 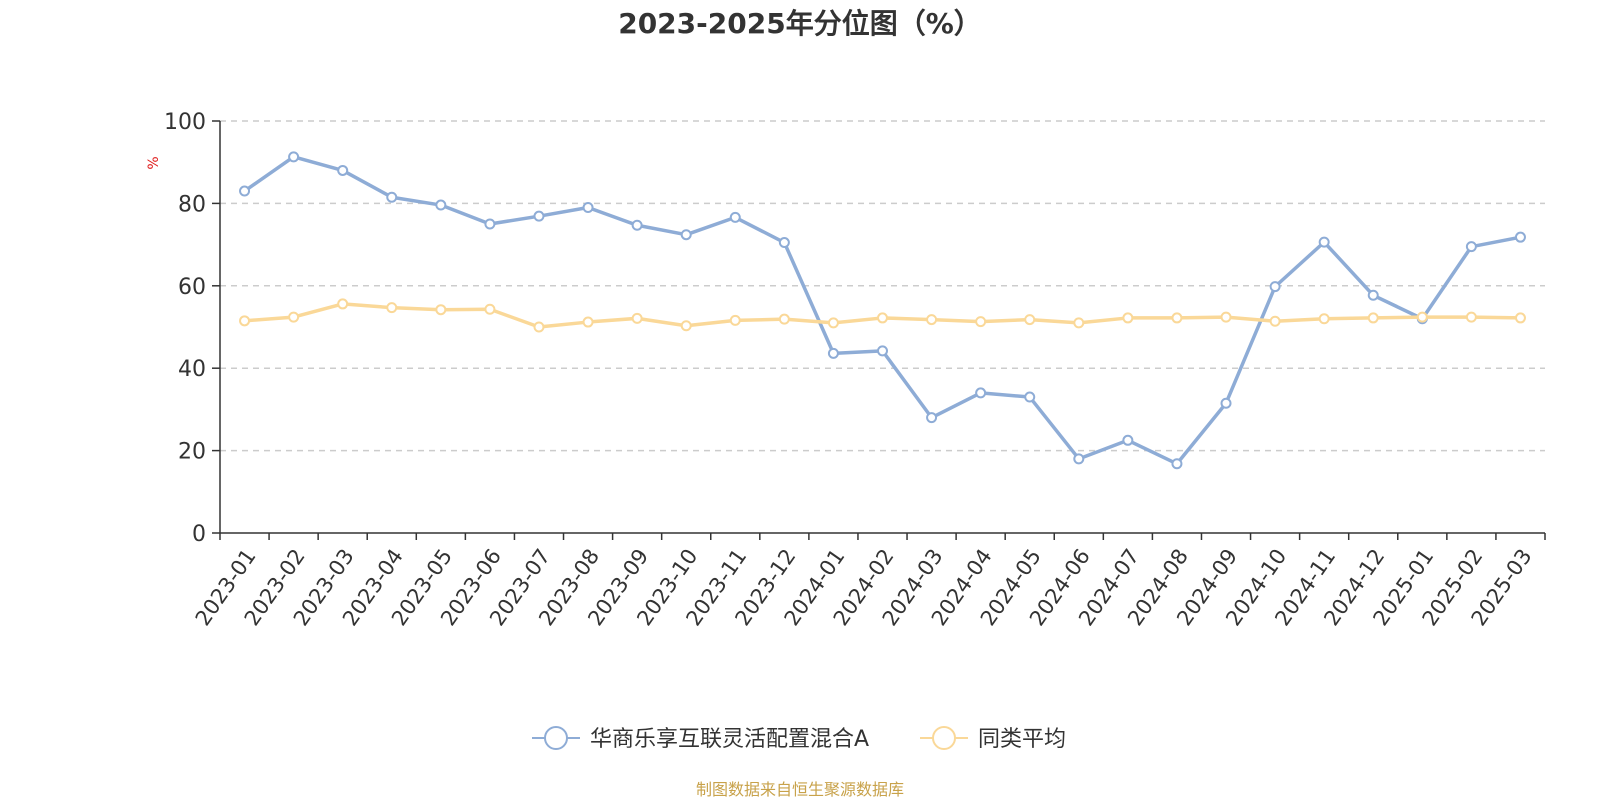 I want to click on y-tick-label: 20, so click(x=192, y=452).